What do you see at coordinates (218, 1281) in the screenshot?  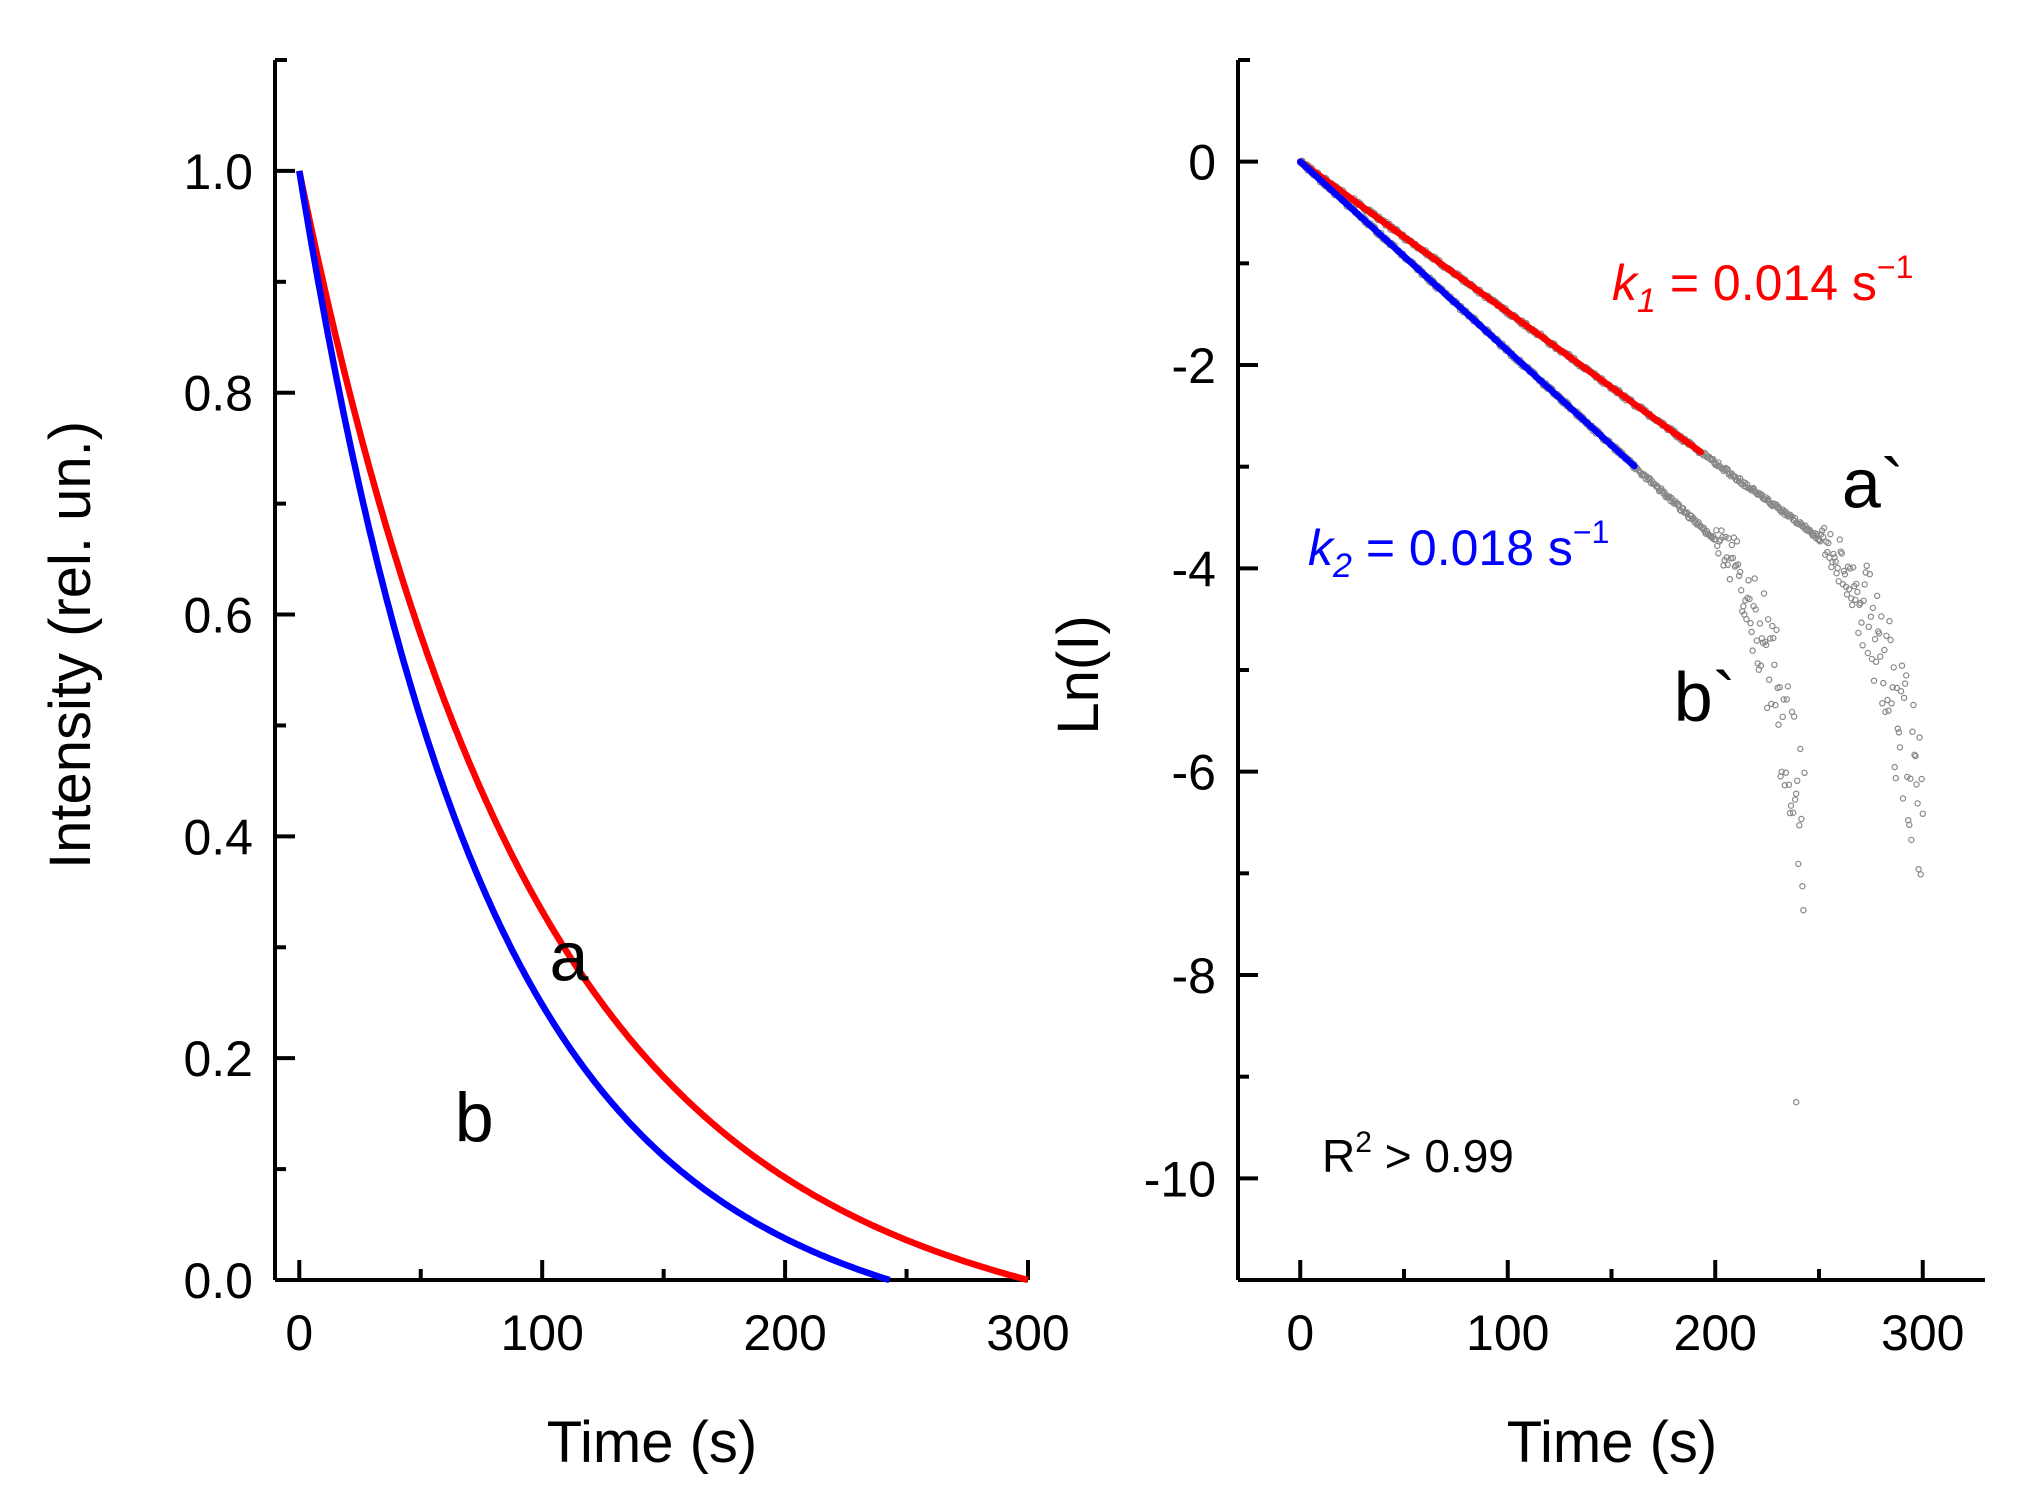 I see `left-y-tick-label: 0.0` at bounding box center [218, 1281].